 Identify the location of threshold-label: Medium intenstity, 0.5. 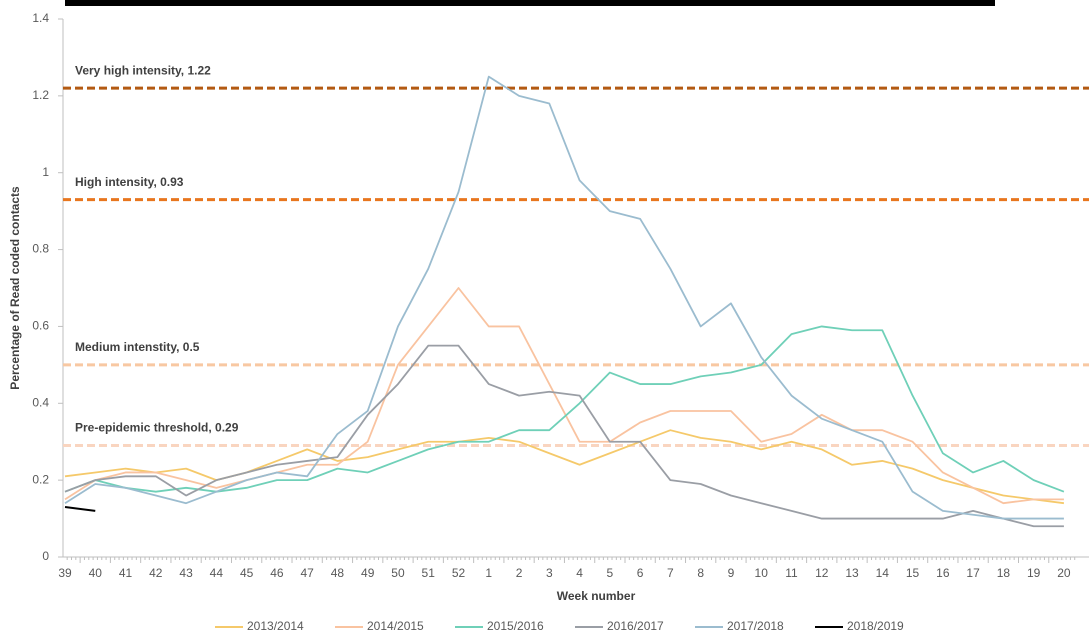
(137, 347).